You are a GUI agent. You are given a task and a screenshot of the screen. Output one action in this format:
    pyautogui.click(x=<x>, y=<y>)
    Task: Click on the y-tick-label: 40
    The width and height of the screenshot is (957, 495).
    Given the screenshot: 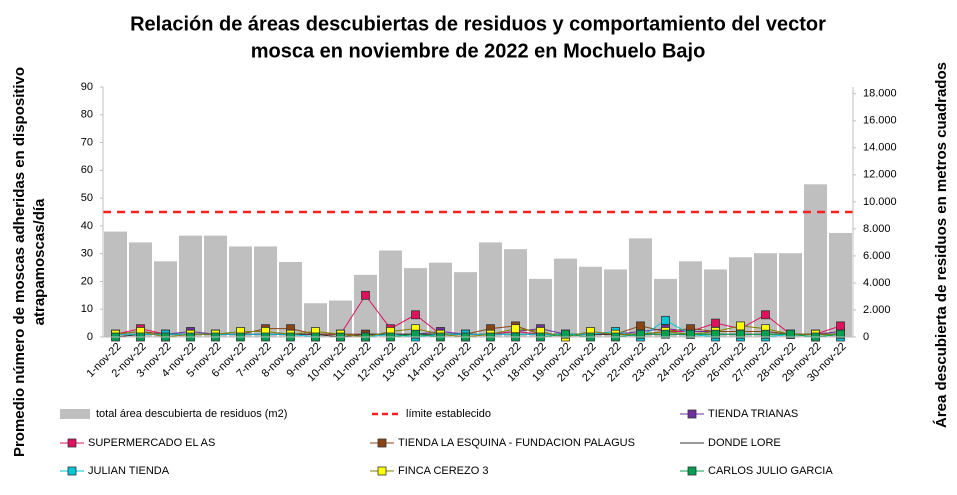 What is the action you would take?
    pyautogui.click(x=87, y=226)
    